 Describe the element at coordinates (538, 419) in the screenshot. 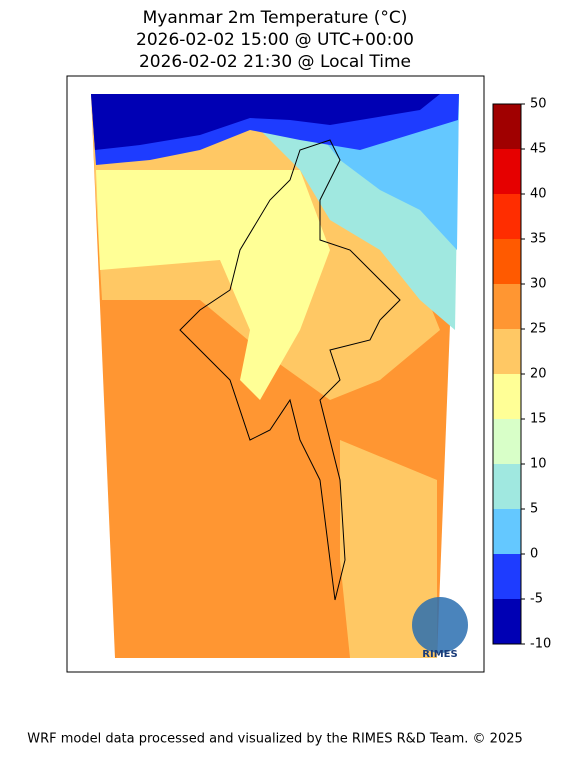

I see `colorbar-tick-label: 15` at that location.